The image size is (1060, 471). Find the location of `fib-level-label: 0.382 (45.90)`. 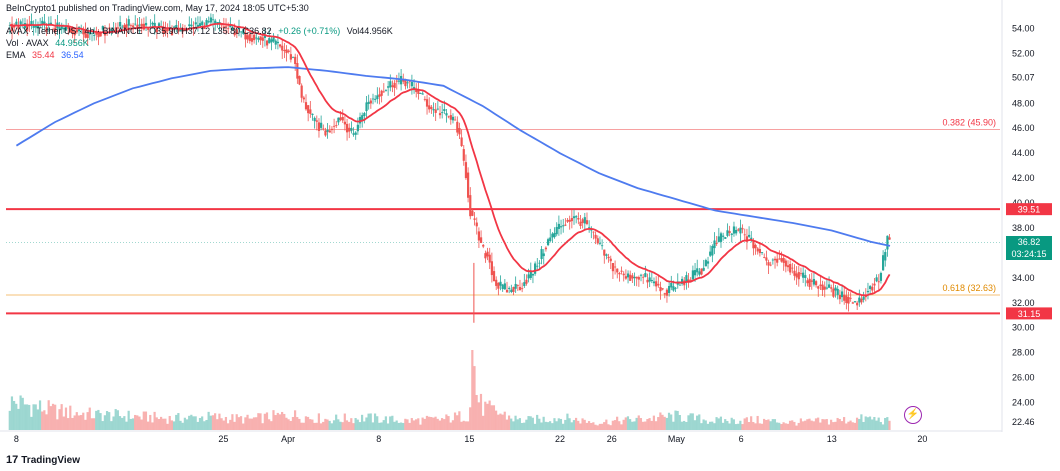

fib-level-label: 0.382 (45.90) is located at coordinates (969, 122).